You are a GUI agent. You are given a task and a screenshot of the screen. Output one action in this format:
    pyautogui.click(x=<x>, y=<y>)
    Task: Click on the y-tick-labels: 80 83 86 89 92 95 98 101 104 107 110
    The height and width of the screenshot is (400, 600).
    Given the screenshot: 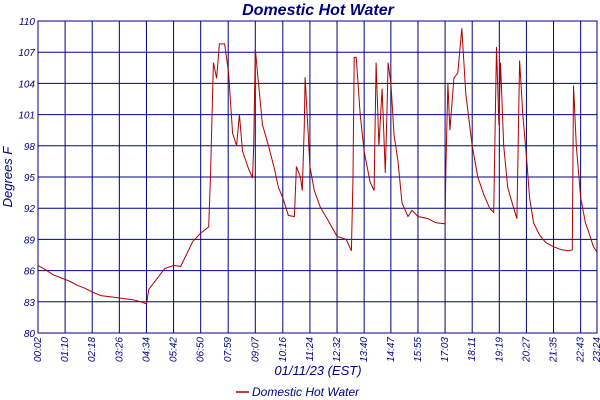 What is the action you would take?
    pyautogui.click(x=26, y=178)
    